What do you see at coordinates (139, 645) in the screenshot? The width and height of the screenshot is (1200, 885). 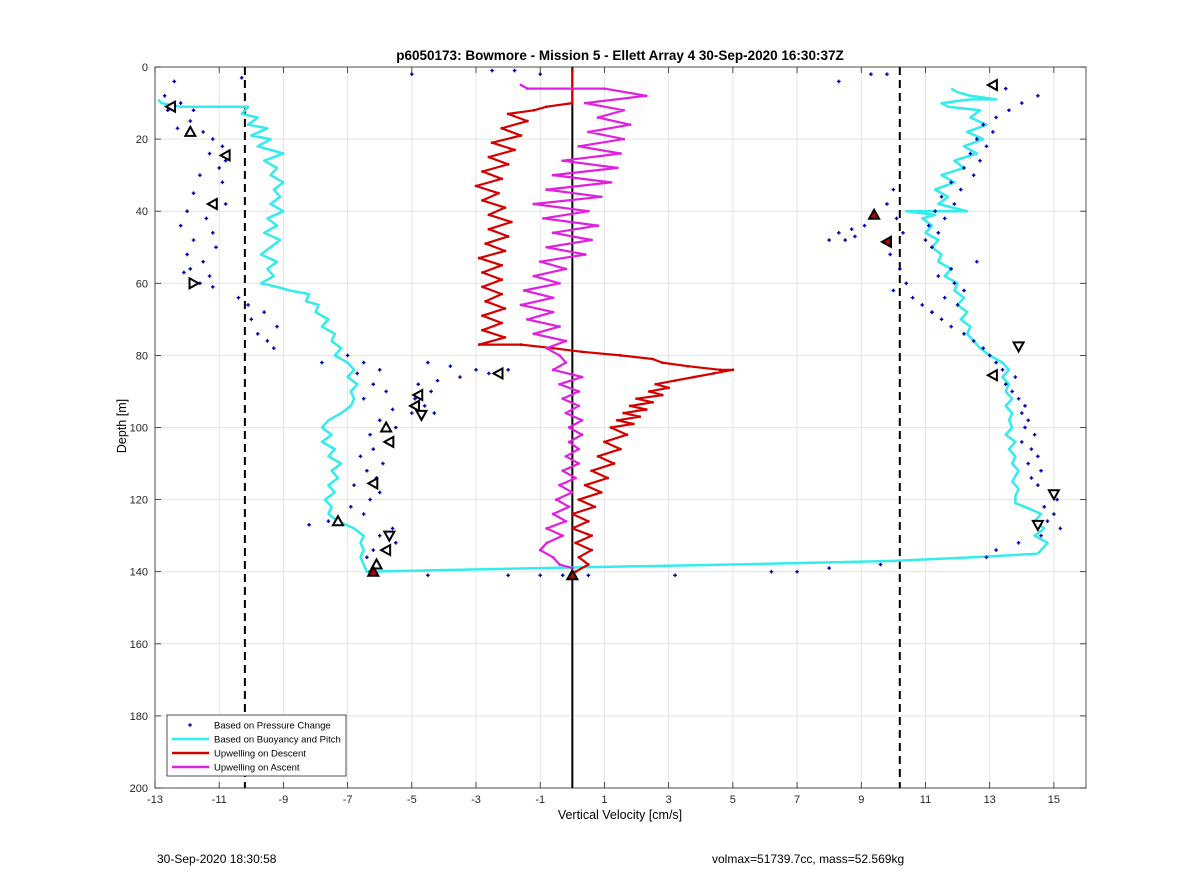 I see `y-tick-label: 160` at bounding box center [139, 645].